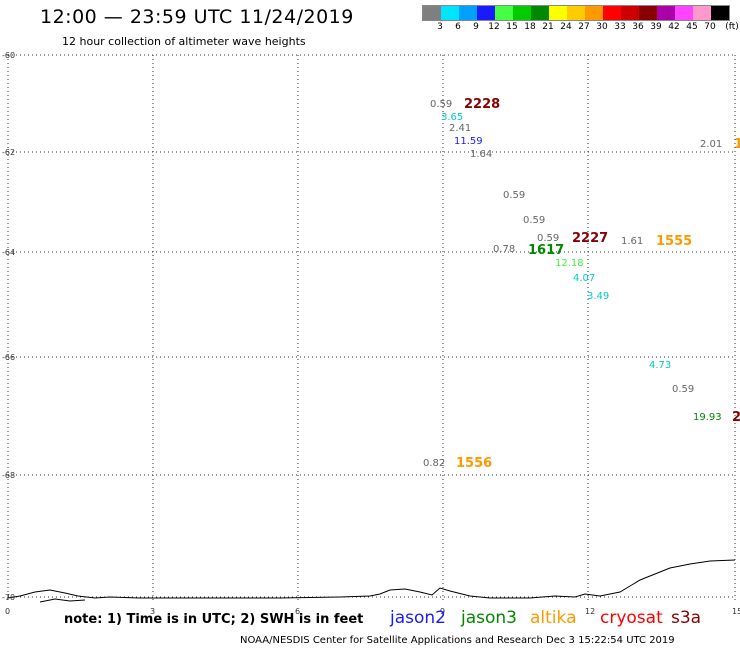 This screenshot has width=740, height=650. I want to click on latitude-label: -68, so click(8, 475).